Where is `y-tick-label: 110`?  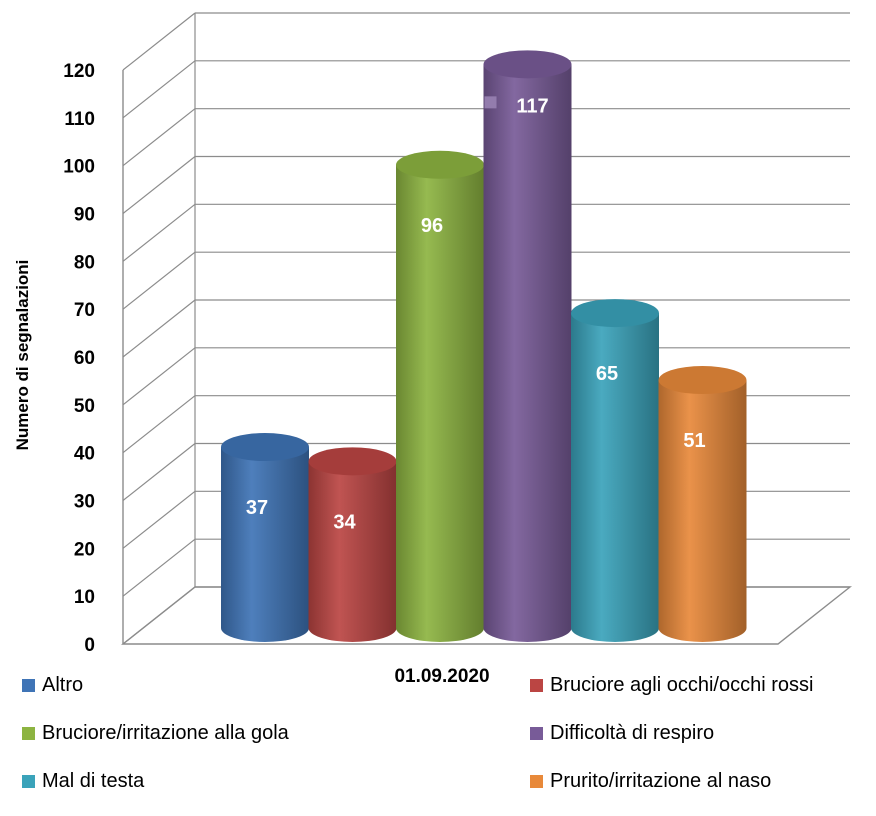
y-tick-label: 110 is located at coordinates (79, 119).